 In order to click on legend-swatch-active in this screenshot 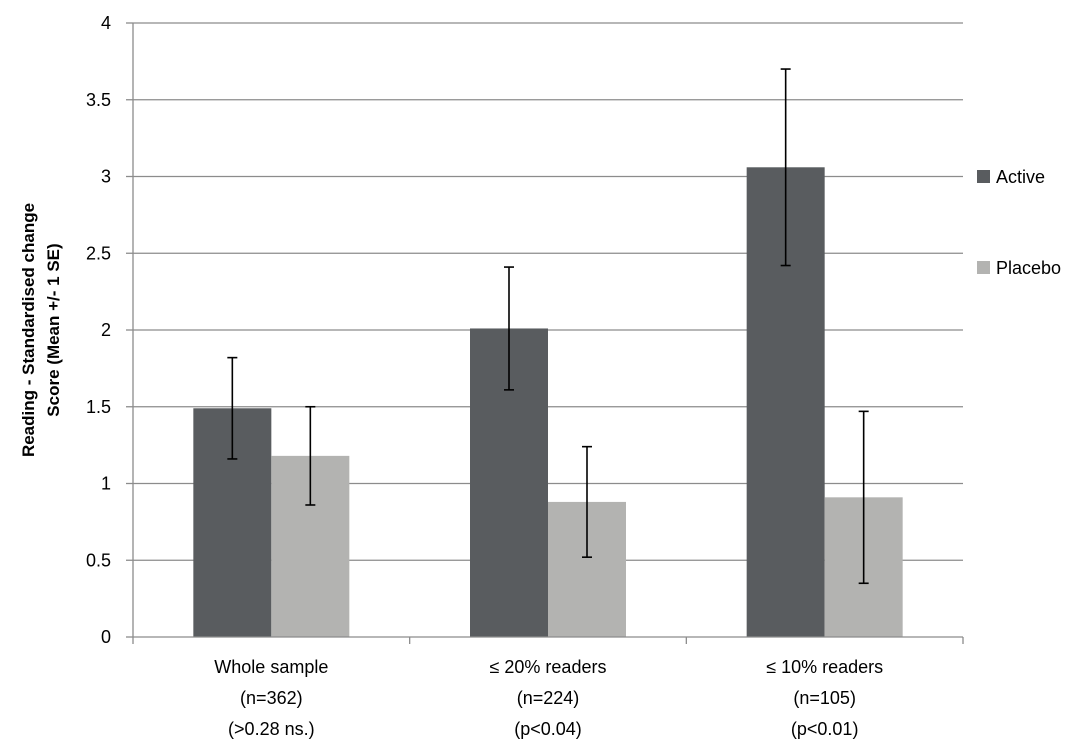, I will do `click(983, 176)`.